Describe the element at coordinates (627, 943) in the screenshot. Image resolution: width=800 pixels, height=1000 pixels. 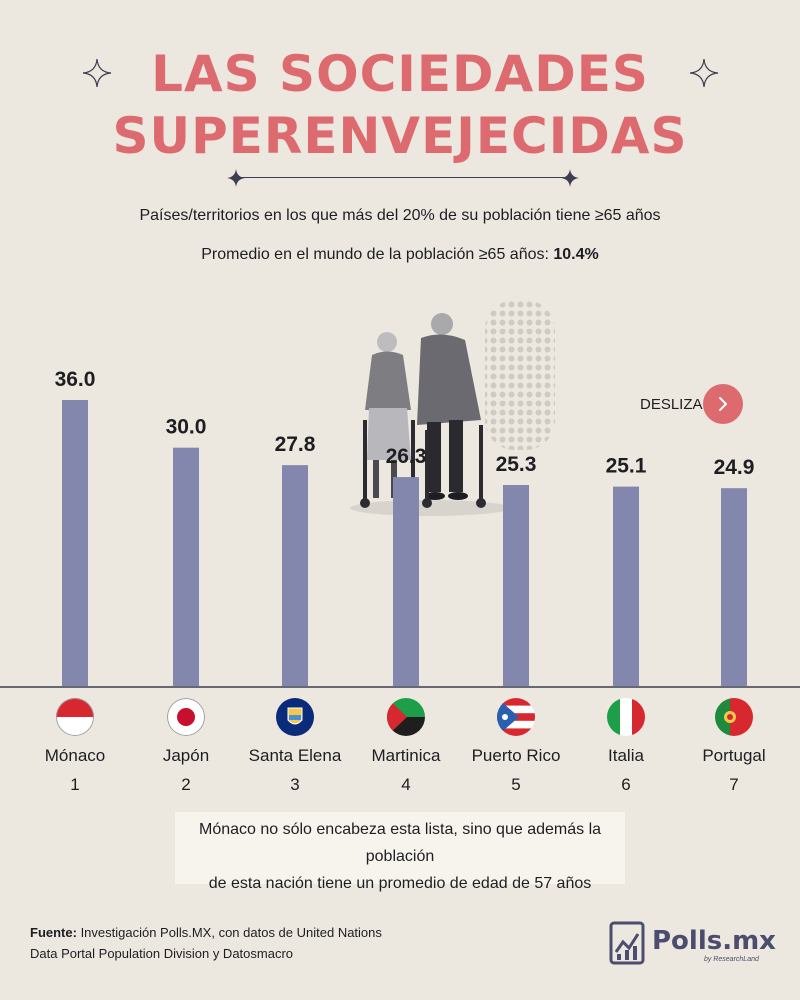
I see `chart-logo-icon` at that location.